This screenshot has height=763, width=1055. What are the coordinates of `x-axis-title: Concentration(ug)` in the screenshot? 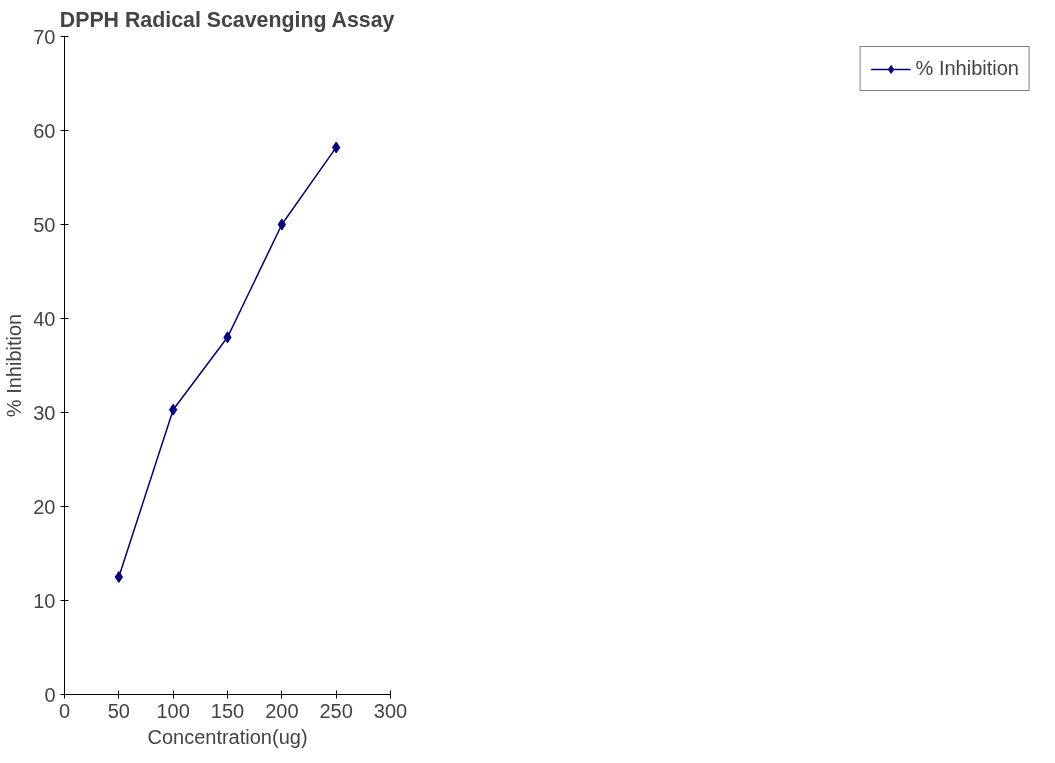 It's located at (227, 736).